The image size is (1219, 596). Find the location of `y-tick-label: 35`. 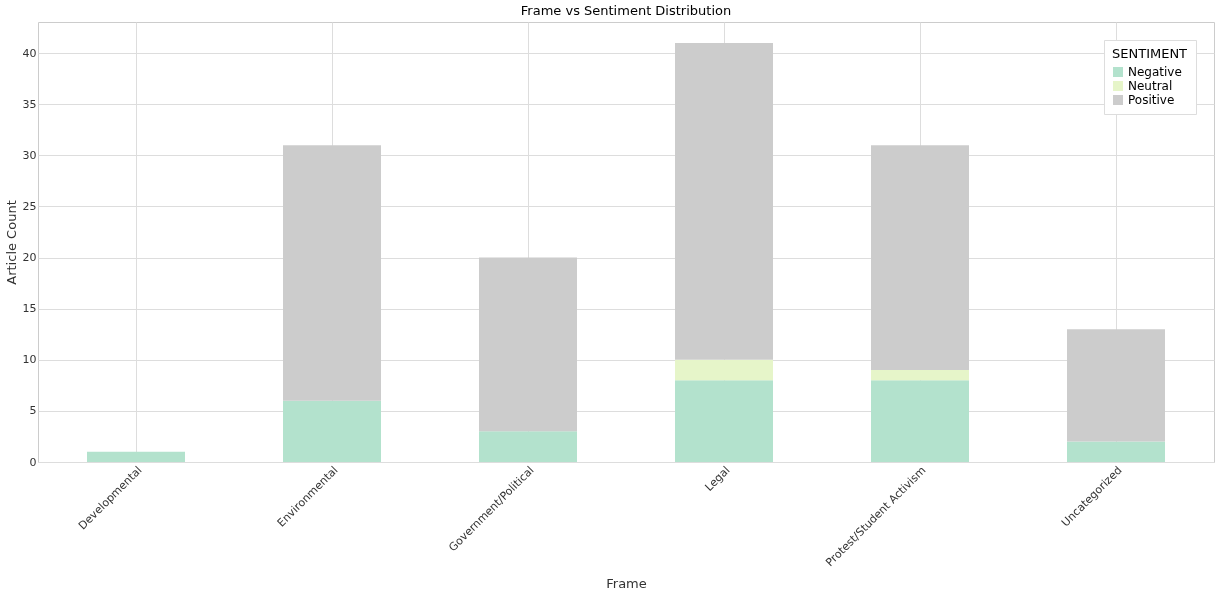

y-tick-label: 35 is located at coordinates (29, 104).